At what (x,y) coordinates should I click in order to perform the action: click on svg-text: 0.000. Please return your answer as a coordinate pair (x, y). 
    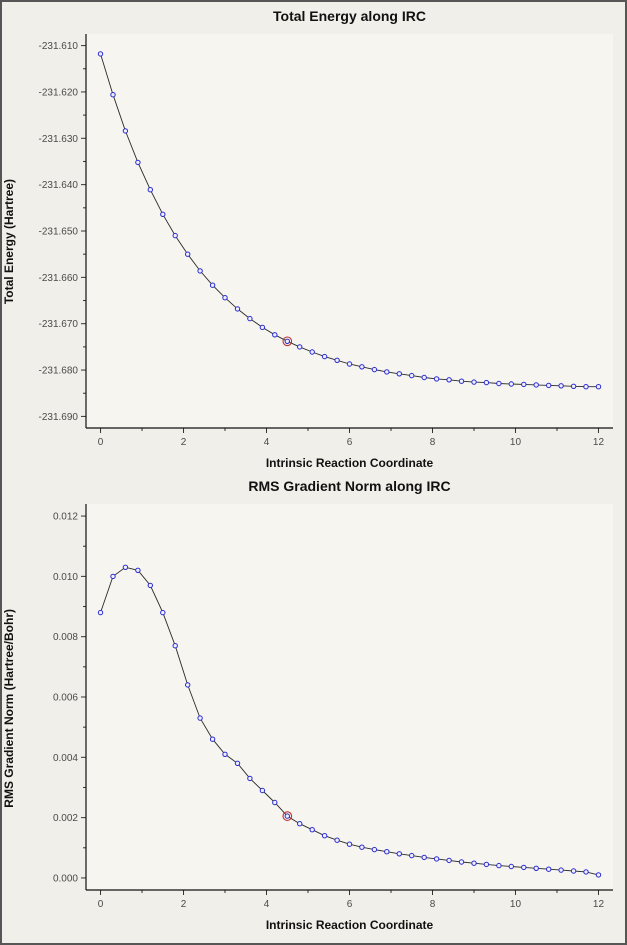
    Looking at the image, I should click on (65, 878).